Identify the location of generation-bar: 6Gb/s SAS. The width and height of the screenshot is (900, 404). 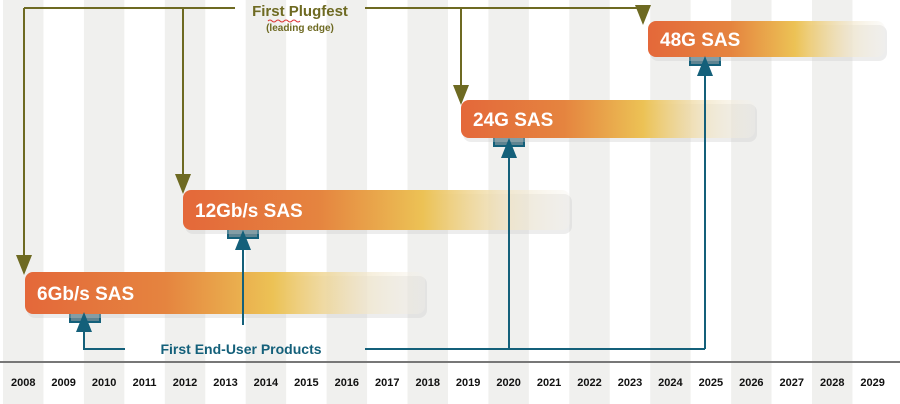
(226, 297).